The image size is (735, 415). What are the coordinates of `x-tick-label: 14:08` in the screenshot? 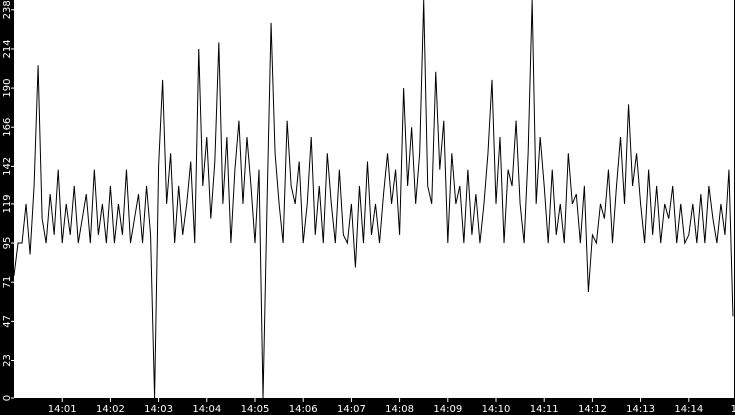 It's located at (399, 409).